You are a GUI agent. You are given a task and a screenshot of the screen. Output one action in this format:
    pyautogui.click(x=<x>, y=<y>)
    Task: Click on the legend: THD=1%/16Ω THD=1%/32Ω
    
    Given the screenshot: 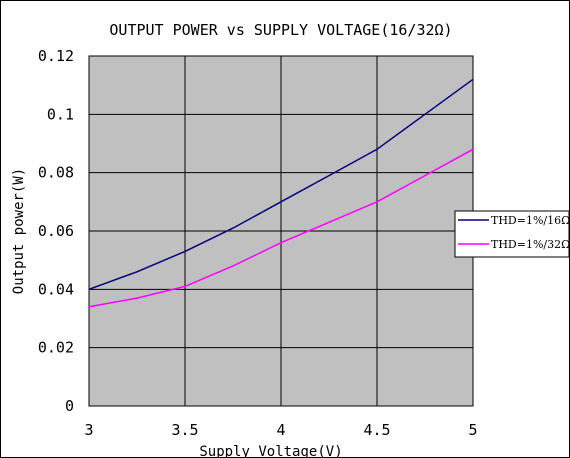 What is the action you would take?
    pyautogui.click(x=511, y=234)
    